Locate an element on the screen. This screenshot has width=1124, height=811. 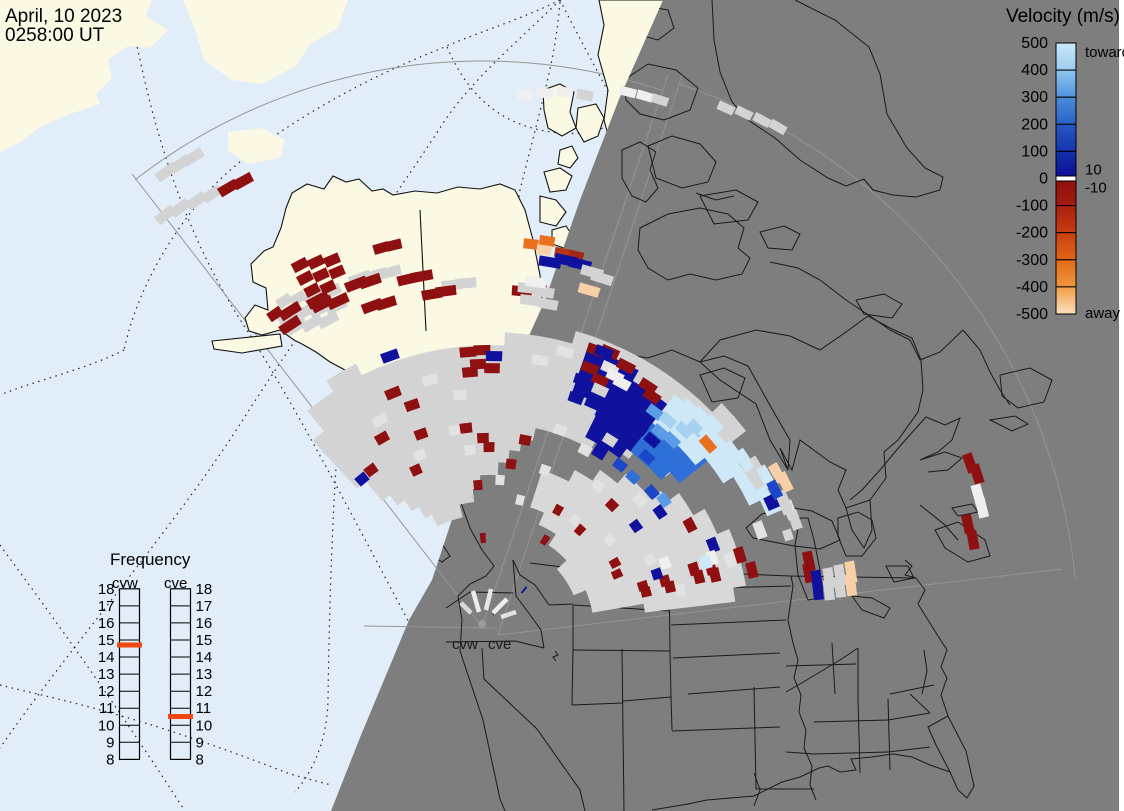
svg-text: 100 is located at coordinates (1034, 151).